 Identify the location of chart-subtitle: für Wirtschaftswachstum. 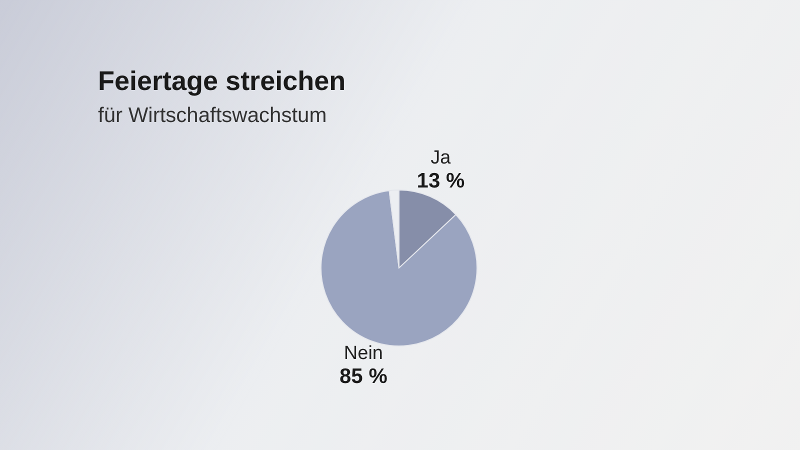
(212, 115).